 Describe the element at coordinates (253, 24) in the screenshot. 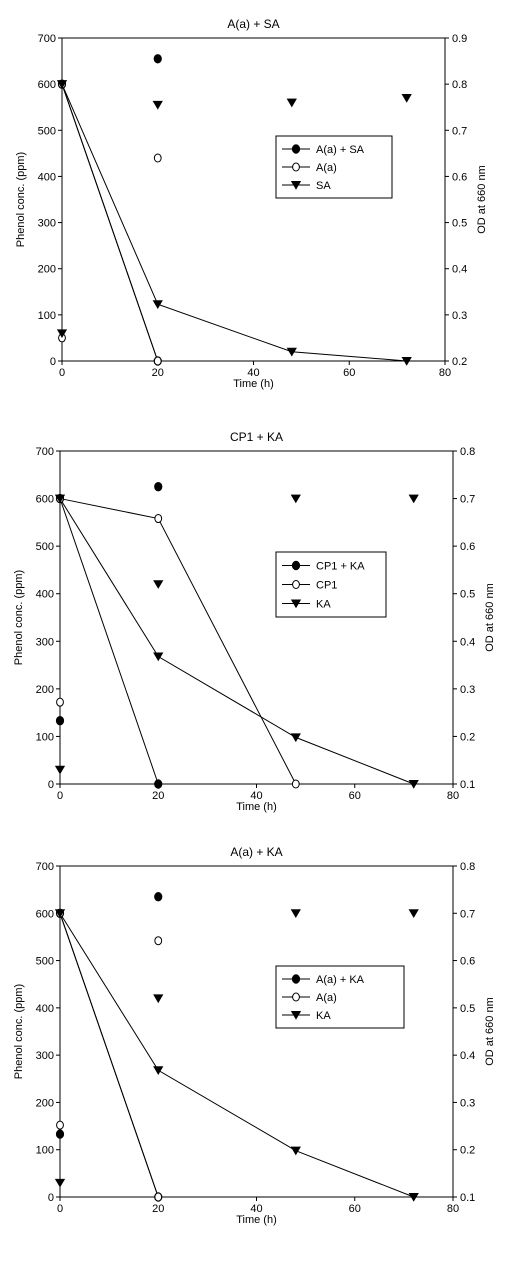

I see `chart-title: A(a) + SA` at that location.